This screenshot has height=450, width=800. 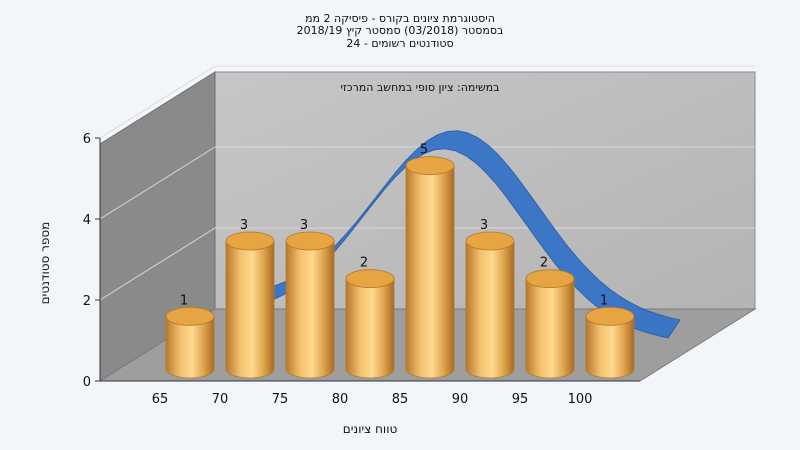 I want to click on x-tick-label: 70, so click(x=220, y=399).